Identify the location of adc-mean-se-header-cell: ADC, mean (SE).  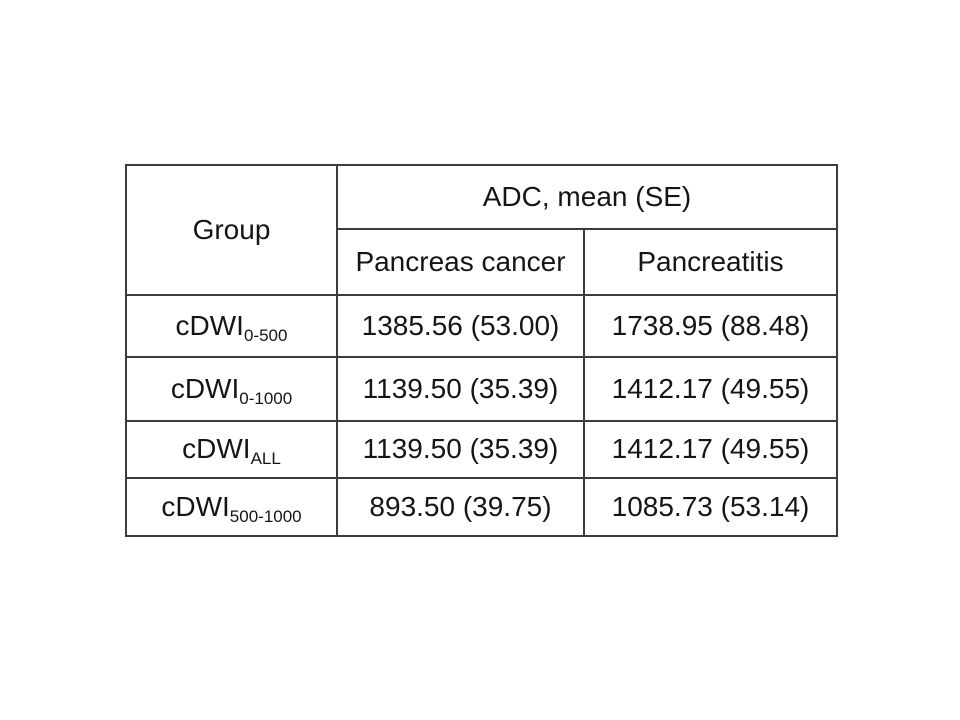
(587, 197).